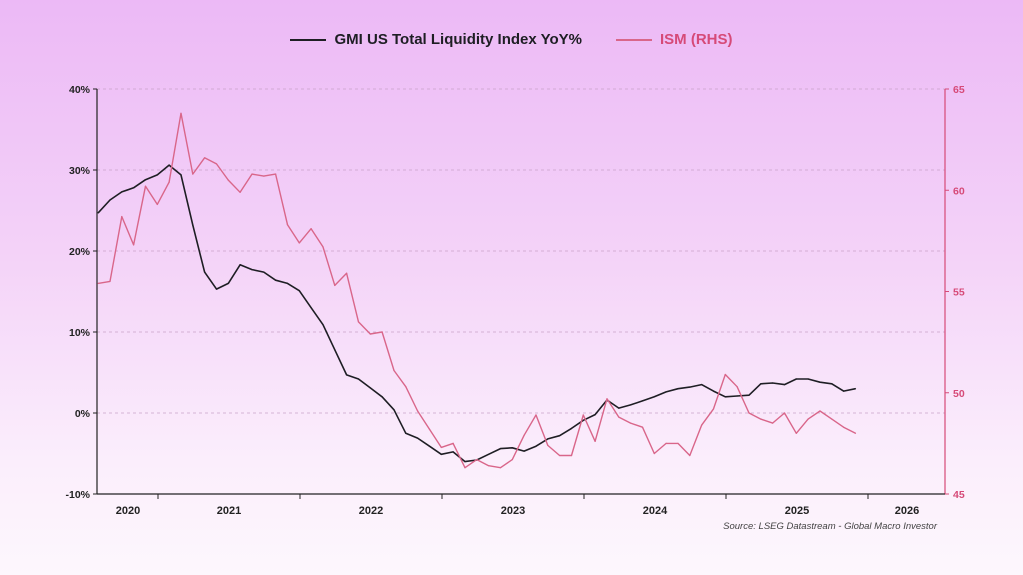 This screenshot has height=575, width=1023. Describe the element at coordinates (797, 511) in the screenshot. I see `x-tick-label: 2025` at that location.